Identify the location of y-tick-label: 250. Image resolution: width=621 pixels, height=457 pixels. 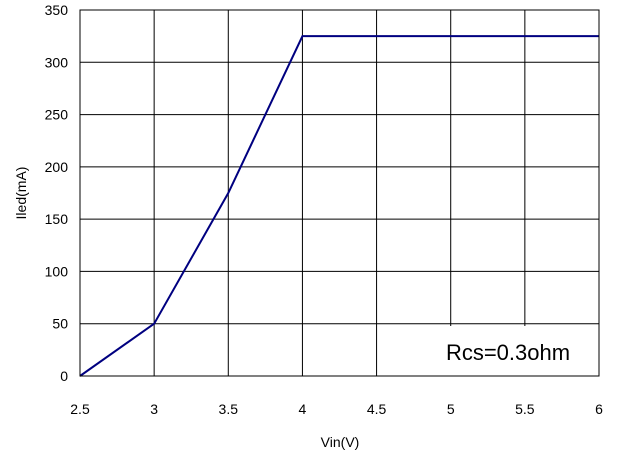
(57, 115).